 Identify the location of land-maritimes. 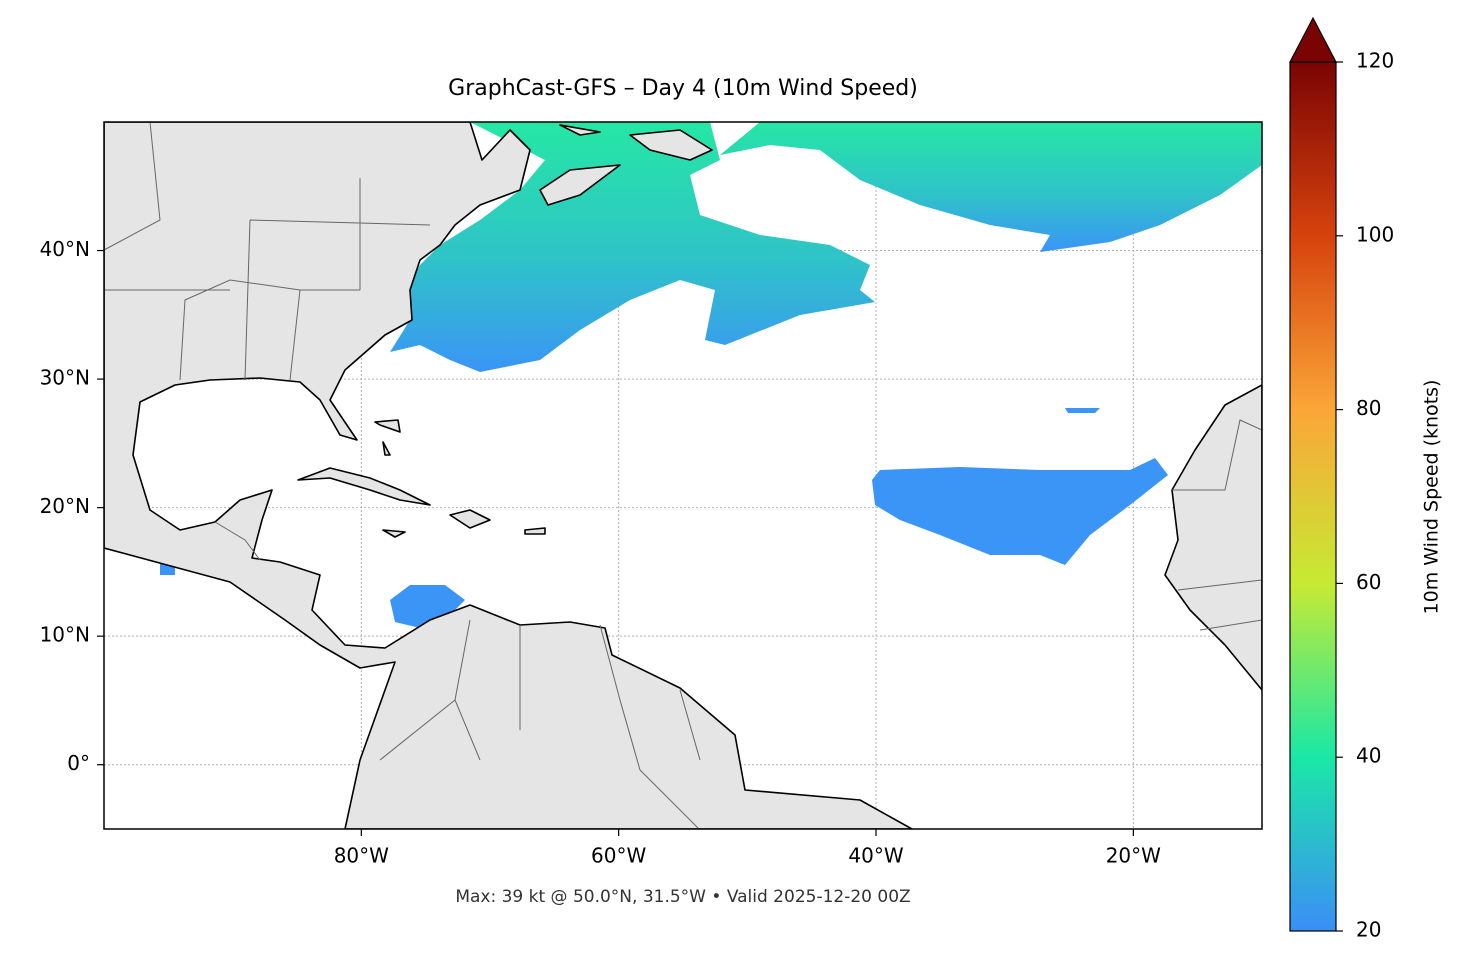
(626, 165).